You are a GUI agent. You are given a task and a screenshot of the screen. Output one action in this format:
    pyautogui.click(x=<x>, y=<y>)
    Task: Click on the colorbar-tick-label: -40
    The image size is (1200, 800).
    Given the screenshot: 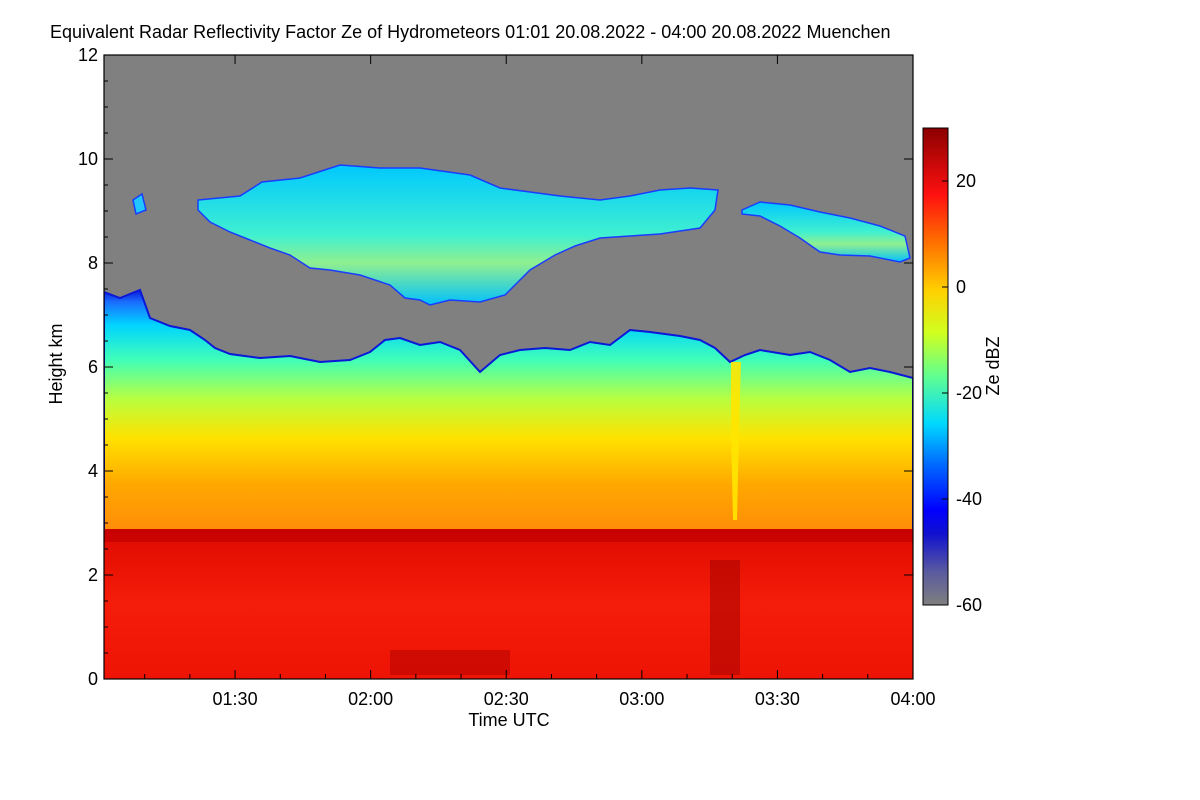 What is the action you would take?
    pyautogui.click(x=969, y=499)
    